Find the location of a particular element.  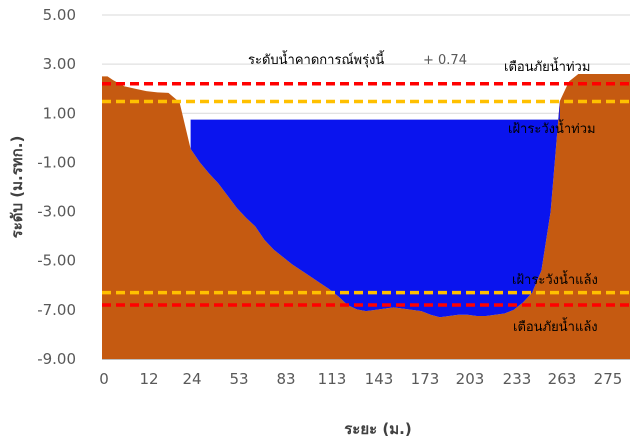

y-tick-label: -1.00 is located at coordinates (56, 162).